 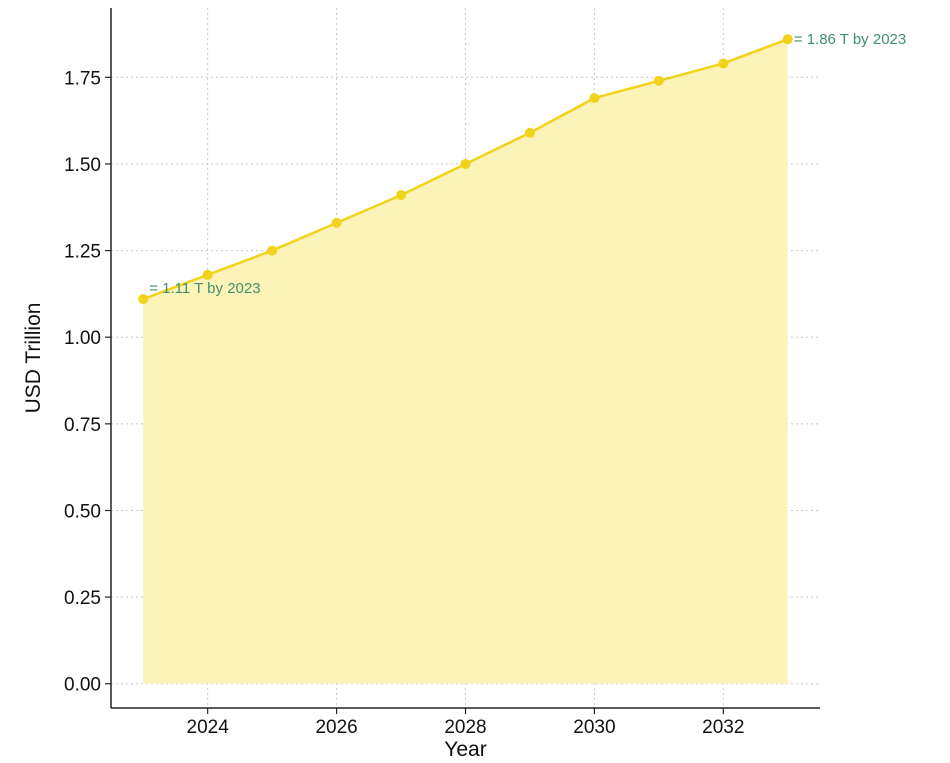 What do you see at coordinates (33, 358) in the screenshot?
I see `y-axis-title: USD Trillion` at bounding box center [33, 358].